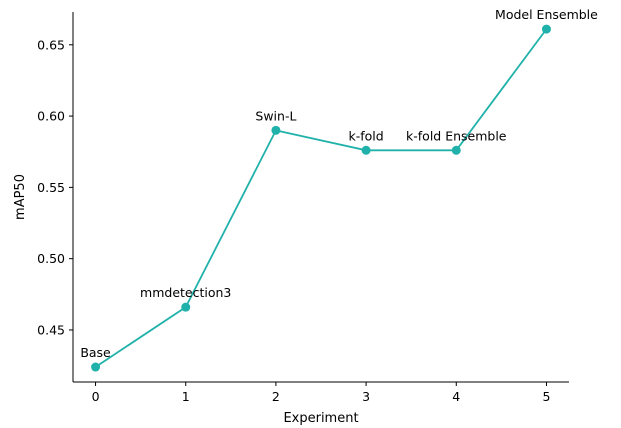 The width and height of the screenshot is (621, 428). I want to click on x-tick-label: 1, so click(186, 396).